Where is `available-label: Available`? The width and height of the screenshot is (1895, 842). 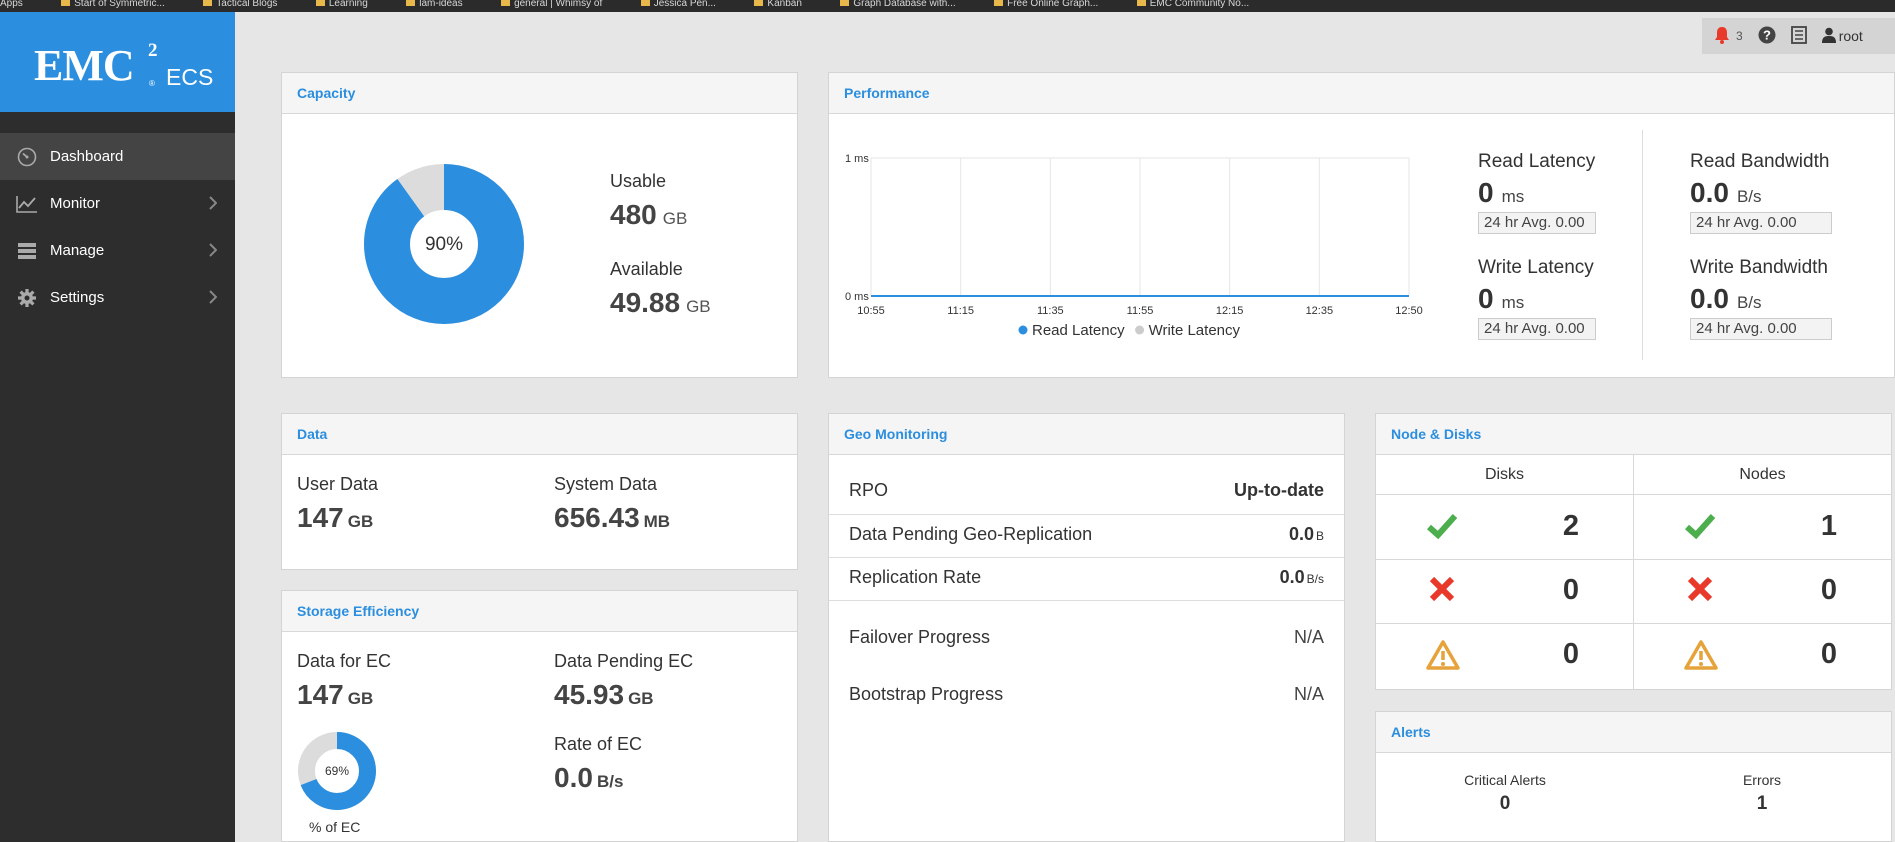
available-label: Available is located at coordinates (646, 269).